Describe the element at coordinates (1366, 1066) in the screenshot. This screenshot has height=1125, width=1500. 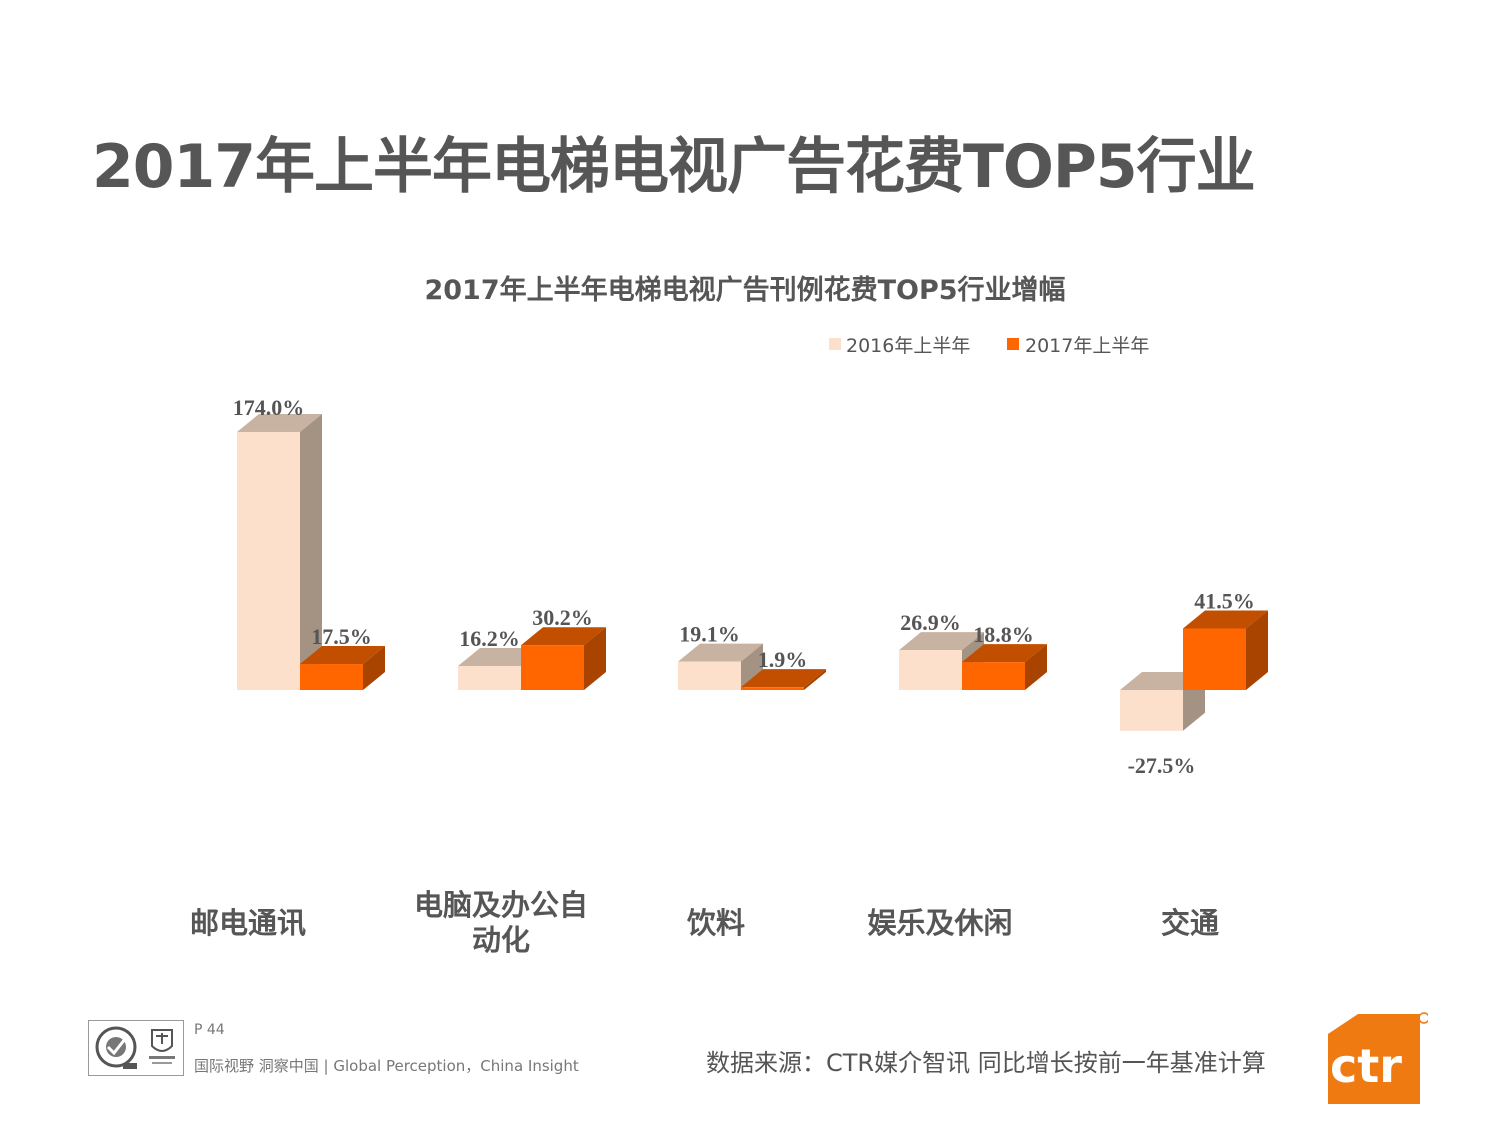
I see `svg-text: ctr` at that location.